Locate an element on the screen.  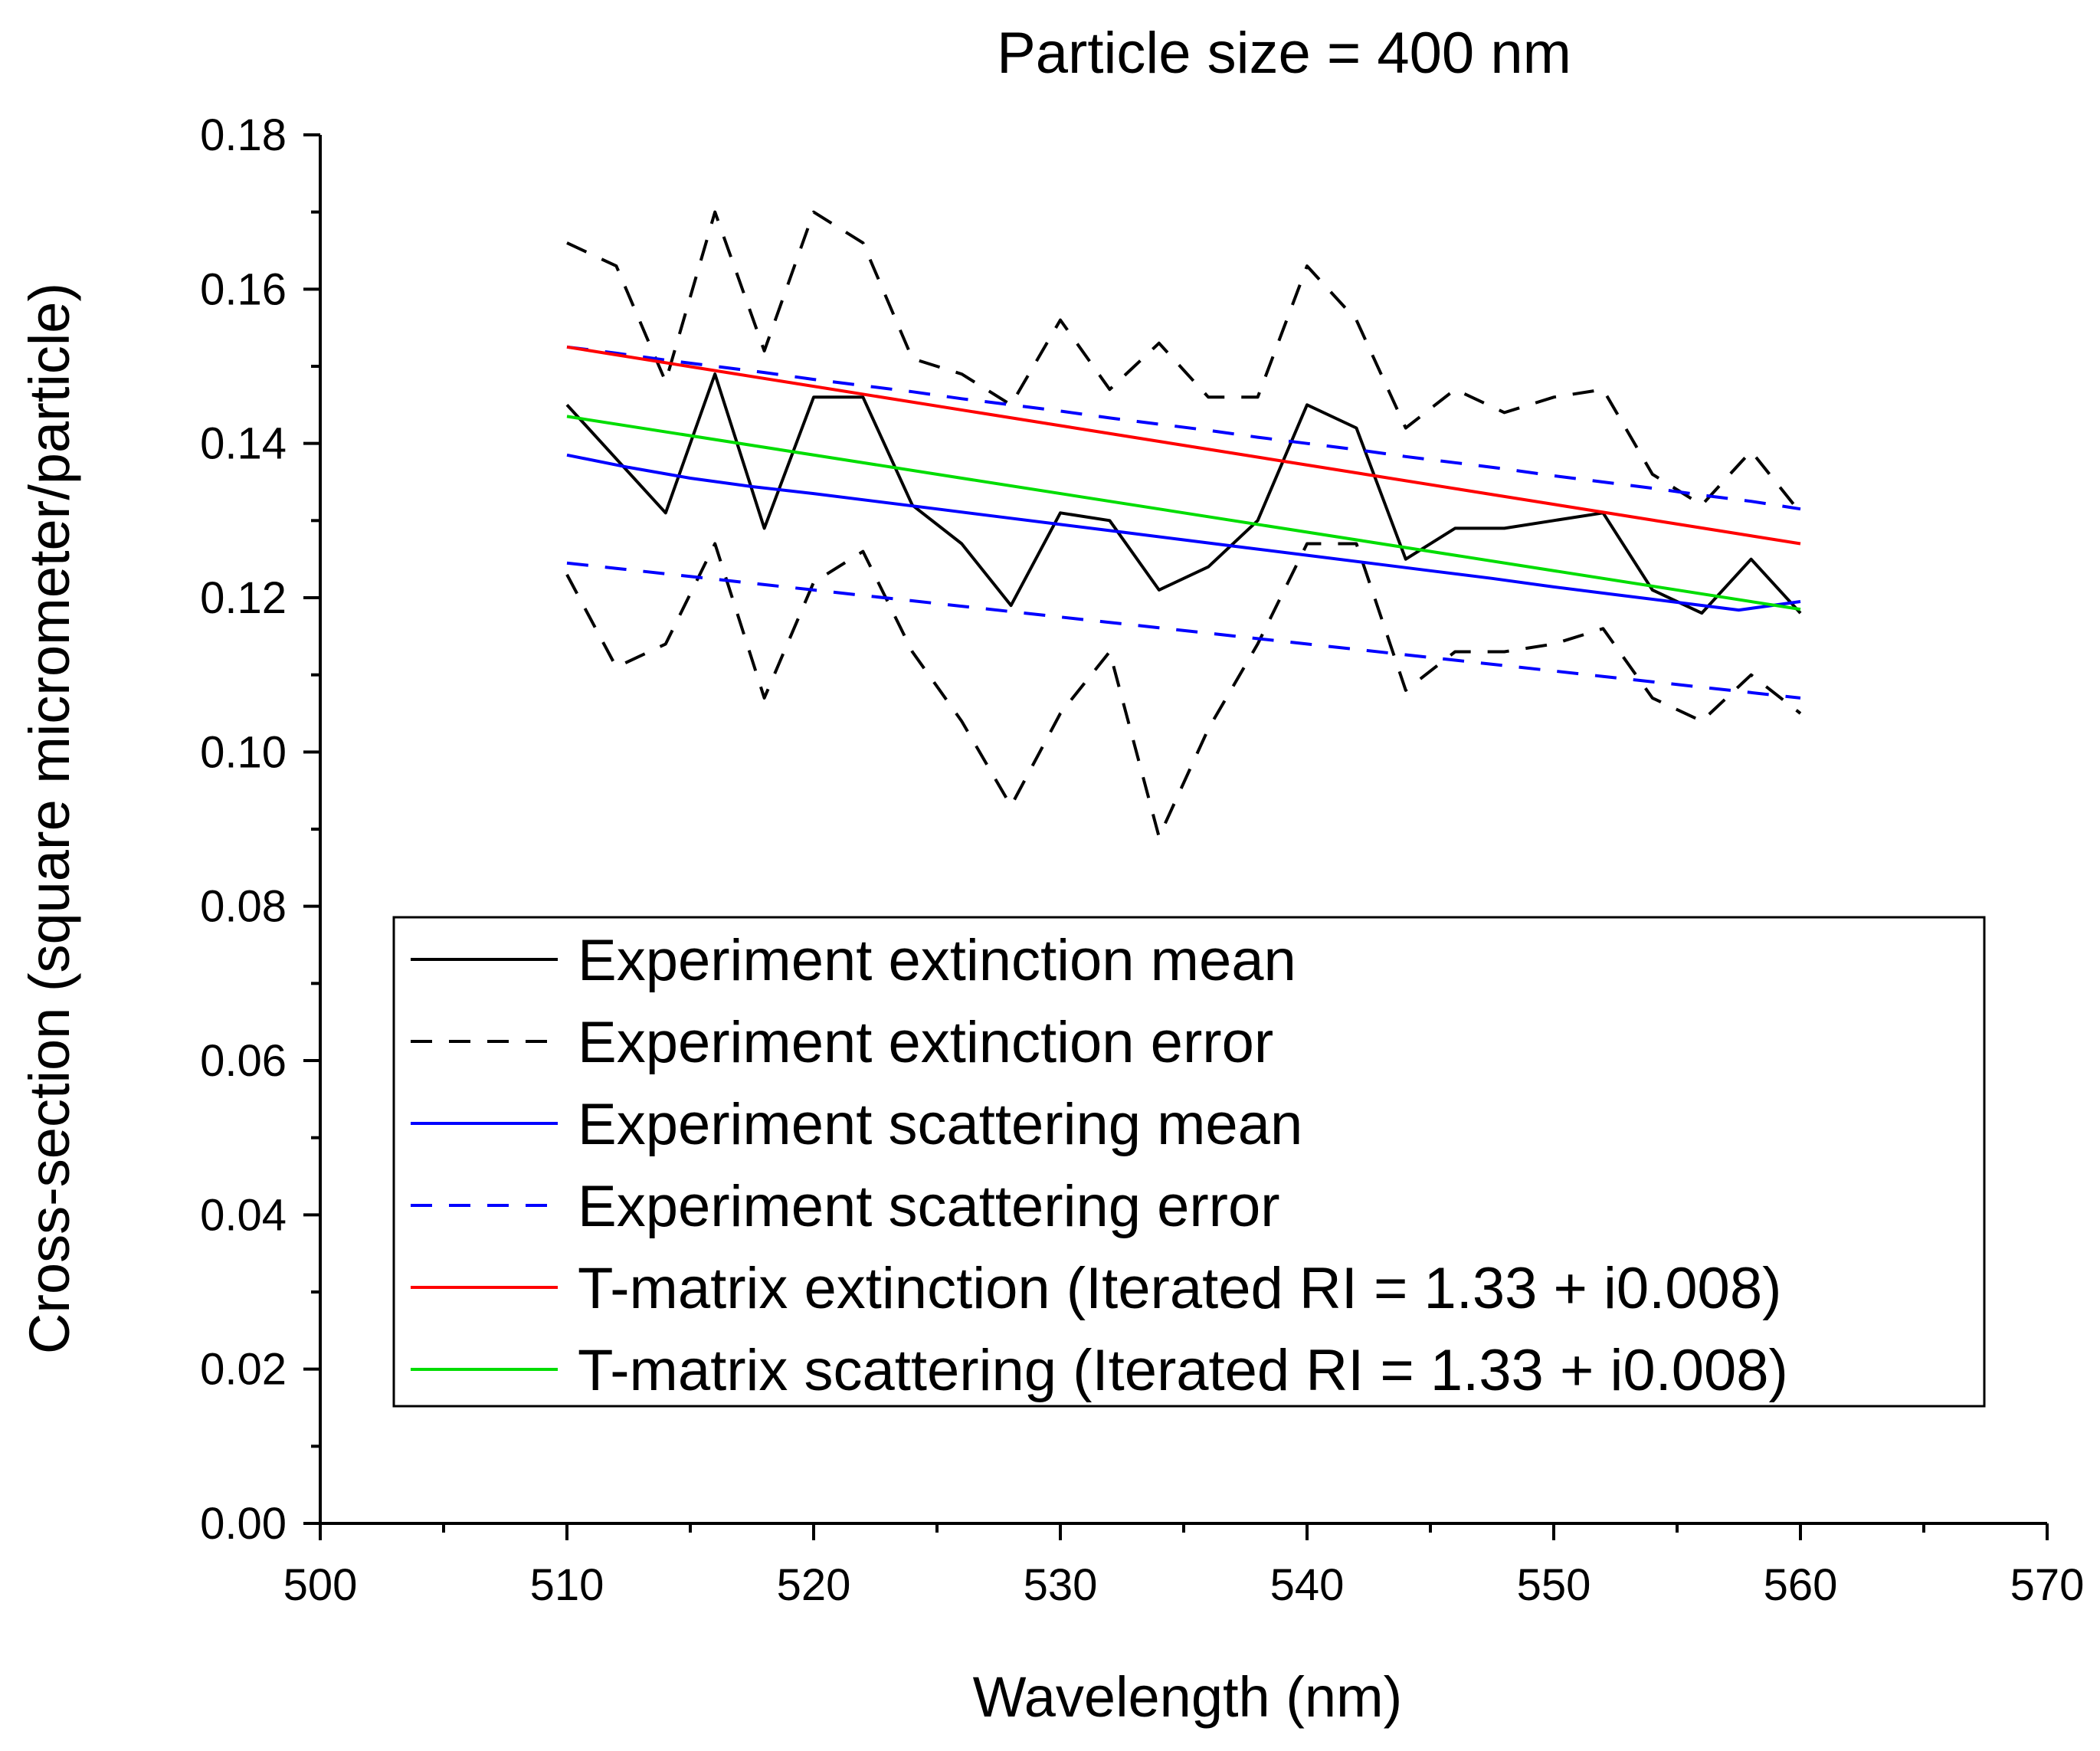
x-tick-label: 570 is located at coordinates (2048, 1585).